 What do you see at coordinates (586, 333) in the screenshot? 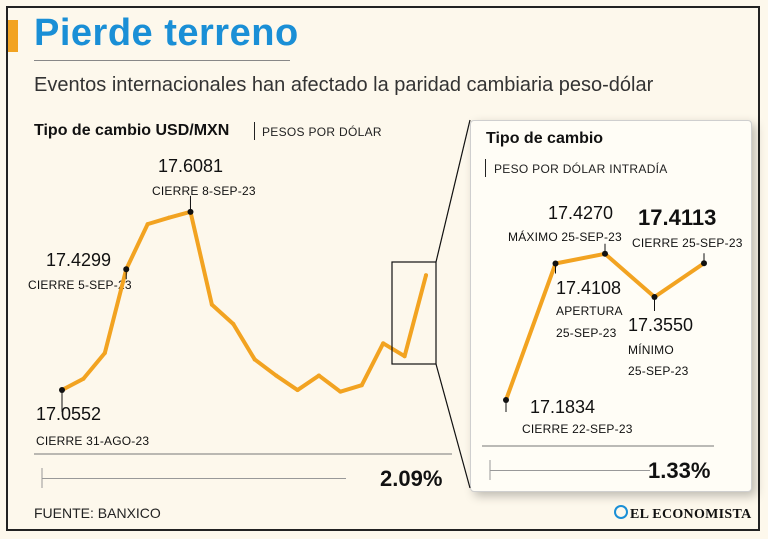
I see `inset-ann-label-1b: 25-SEP-23` at bounding box center [586, 333].